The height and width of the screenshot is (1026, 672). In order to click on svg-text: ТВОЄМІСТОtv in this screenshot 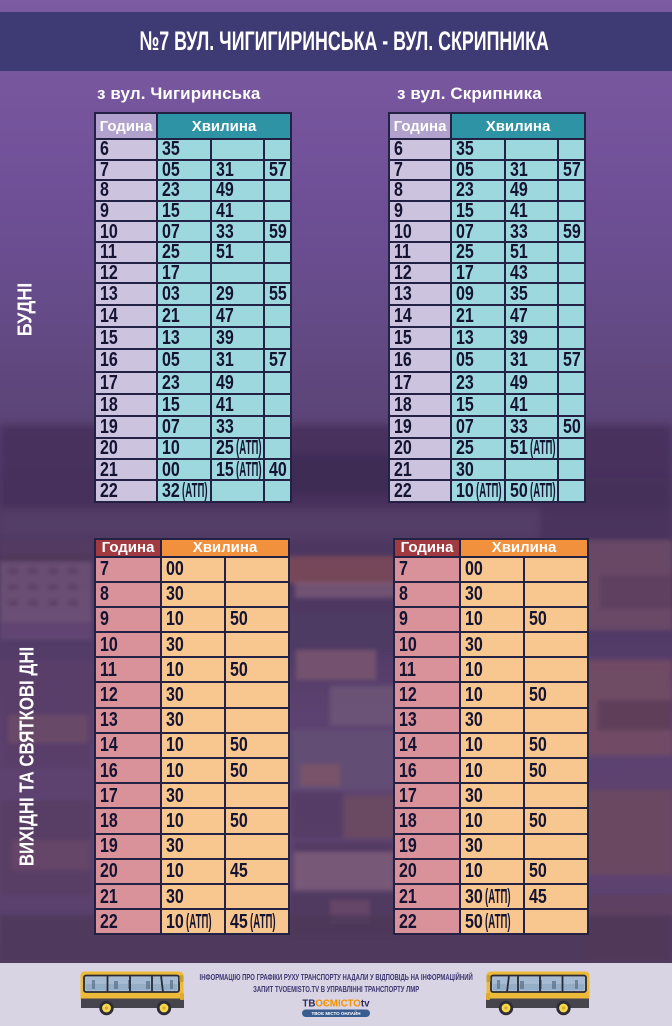, I will do `click(336, 1004)`.